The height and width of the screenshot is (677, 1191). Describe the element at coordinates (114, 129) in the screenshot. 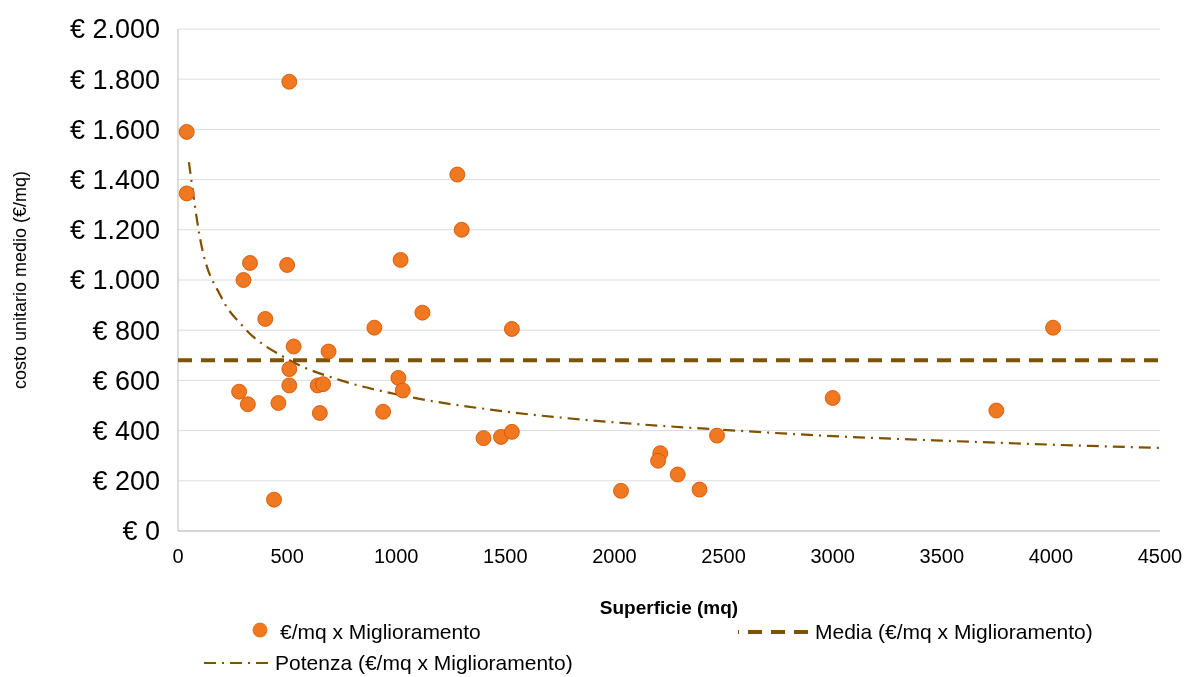

I see `y-tick-label: € 1.600` at that location.